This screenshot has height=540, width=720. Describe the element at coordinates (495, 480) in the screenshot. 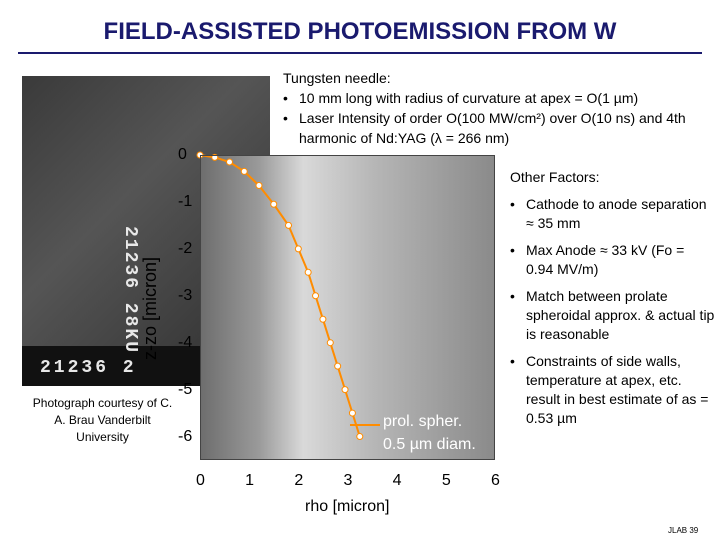

I see `x-tick-label-6: 6` at that location.